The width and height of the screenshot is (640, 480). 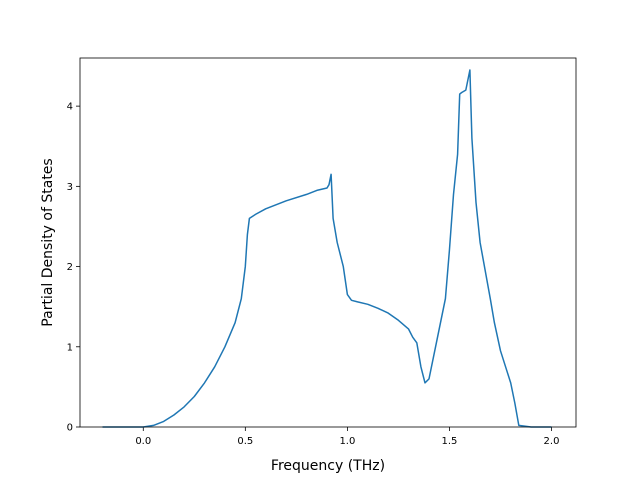 What do you see at coordinates (70, 267) in the screenshot?
I see `y-tick-label: 2` at bounding box center [70, 267].